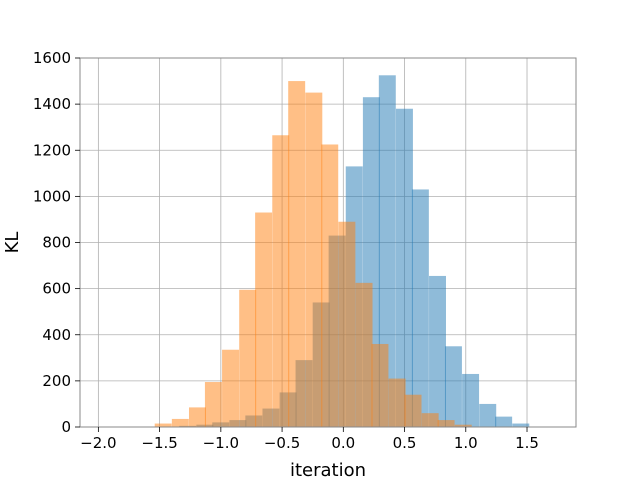 The image size is (640, 480). I want to click on y-tick-label: 200, so click(56, 381).